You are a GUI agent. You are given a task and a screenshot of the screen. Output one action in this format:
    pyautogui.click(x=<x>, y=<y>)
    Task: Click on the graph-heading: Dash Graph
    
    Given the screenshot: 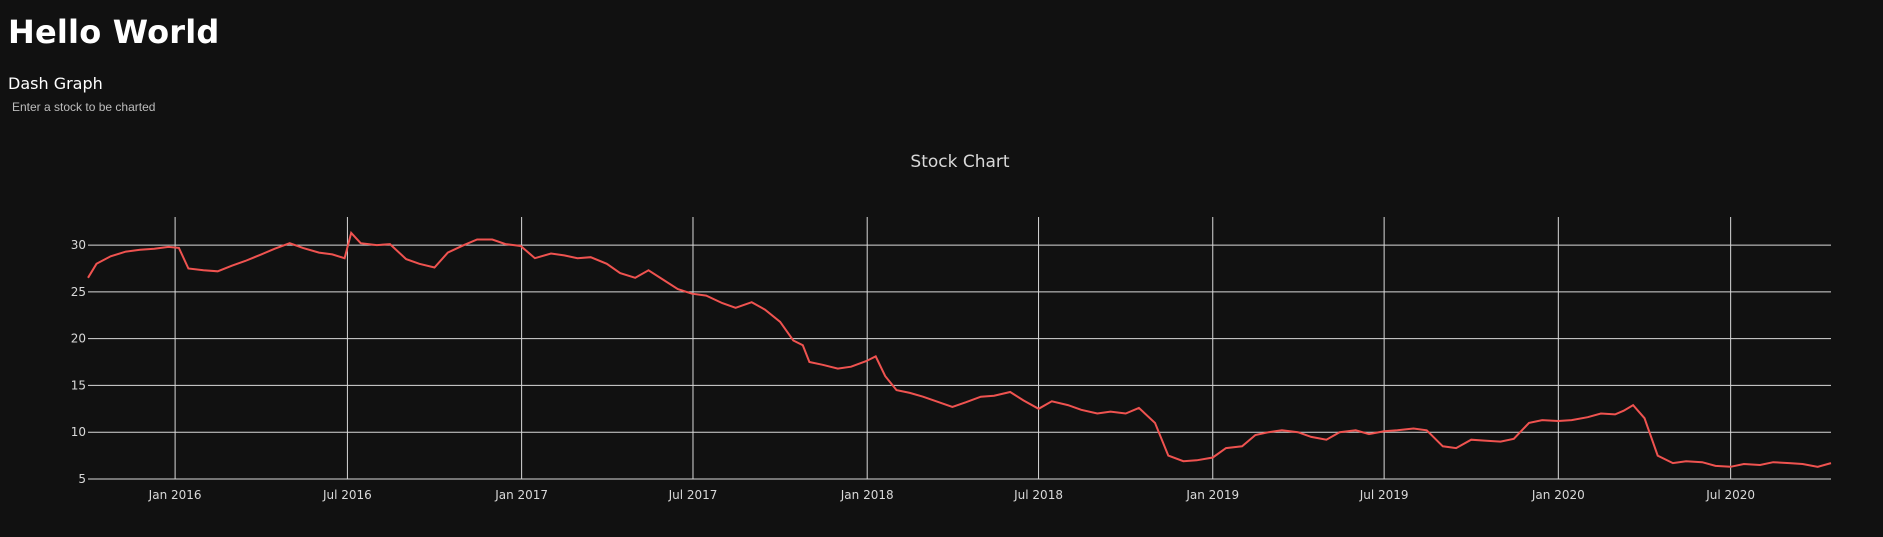 What is the action you would take?
    pyautogui.click(x=55, y=83)
    